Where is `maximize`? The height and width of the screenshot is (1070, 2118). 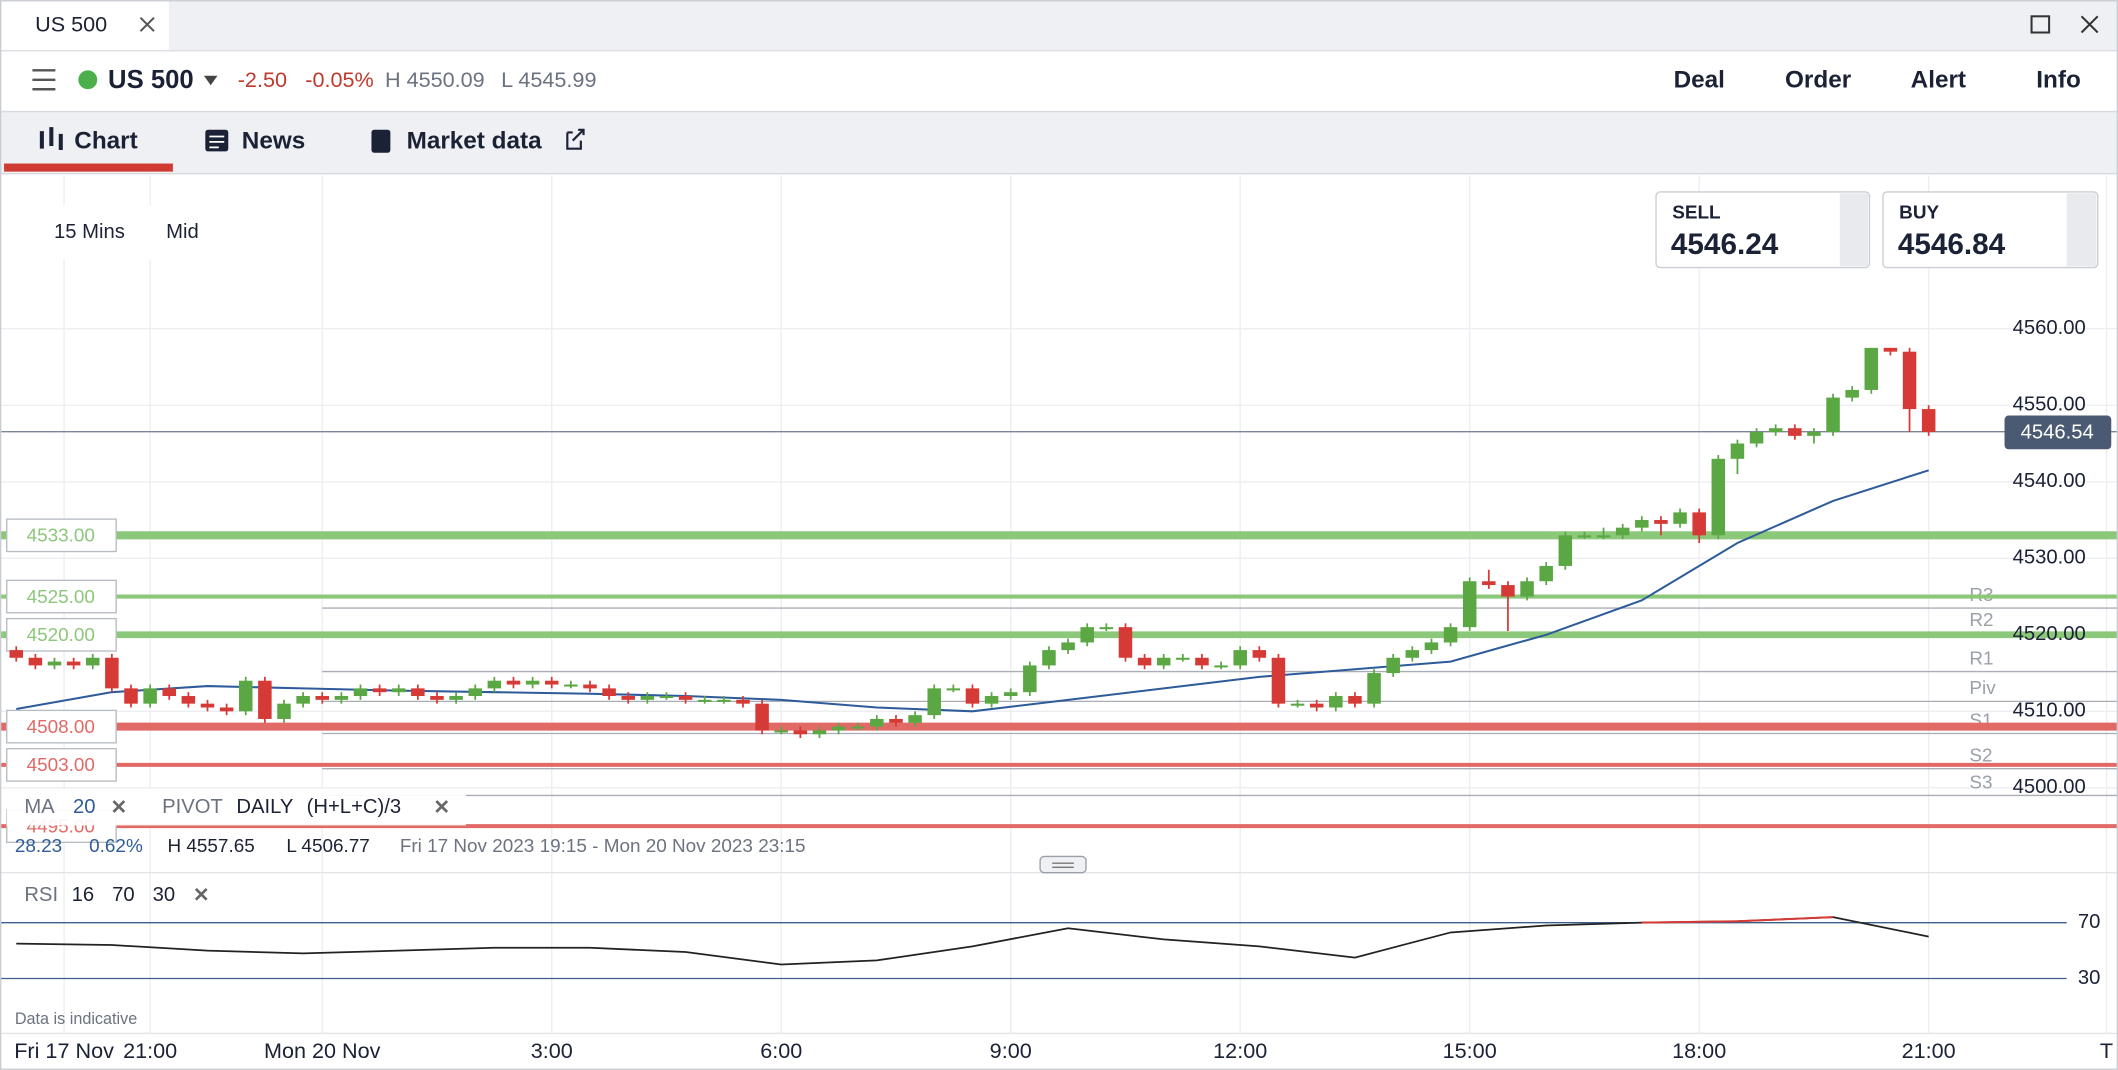
maximize is located at coordinates (2040, 24).